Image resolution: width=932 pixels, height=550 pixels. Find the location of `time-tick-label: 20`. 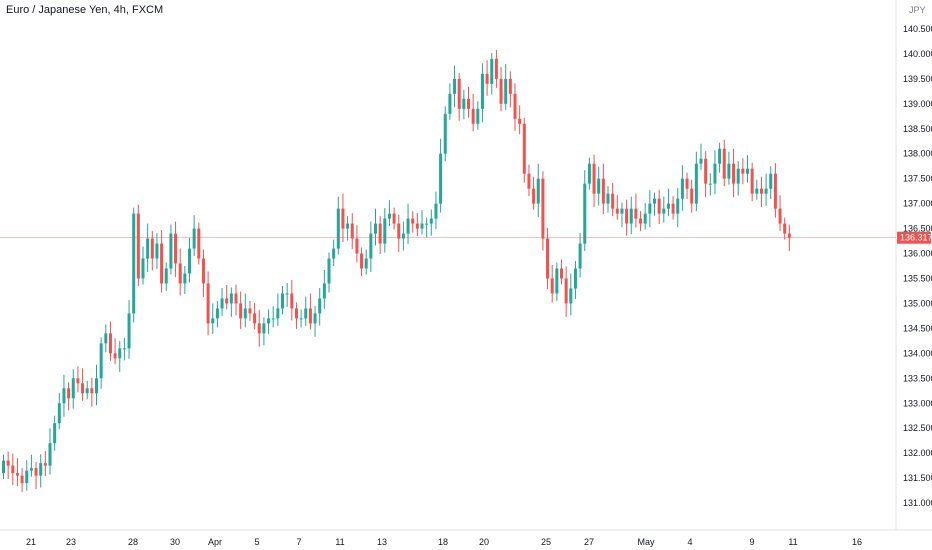

time-tick-label: 20 is located at coordinates (484, 542).